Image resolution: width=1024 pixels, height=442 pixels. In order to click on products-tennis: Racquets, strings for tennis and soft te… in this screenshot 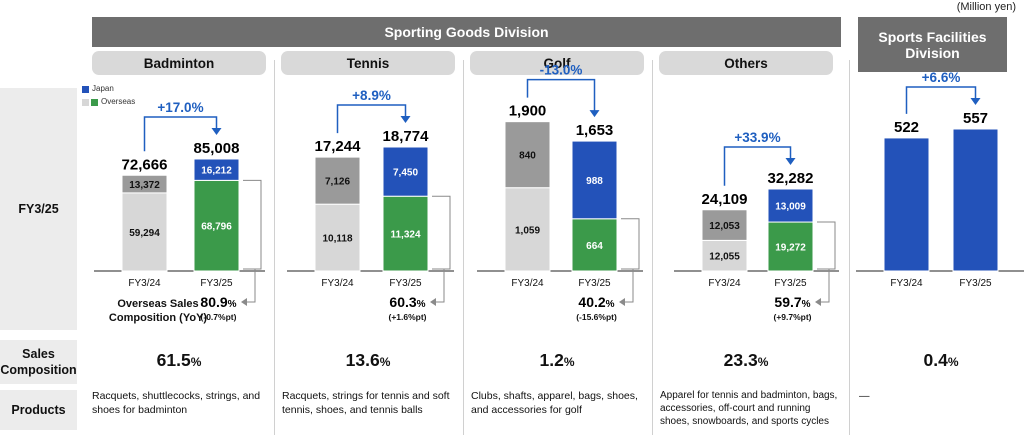, I will do `click(366, 403)`.